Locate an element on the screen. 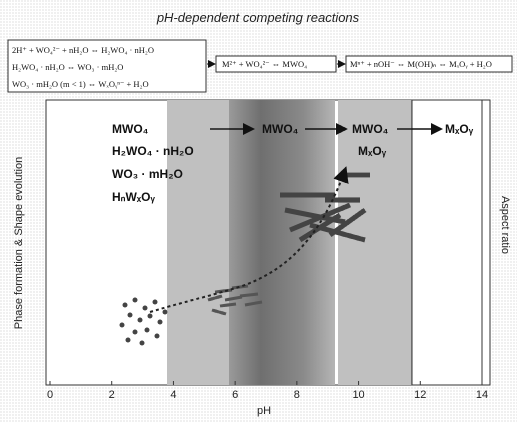 This screenshot has height=423, width=517. x-tick-label: 10 is located at coordinates (358, 395).